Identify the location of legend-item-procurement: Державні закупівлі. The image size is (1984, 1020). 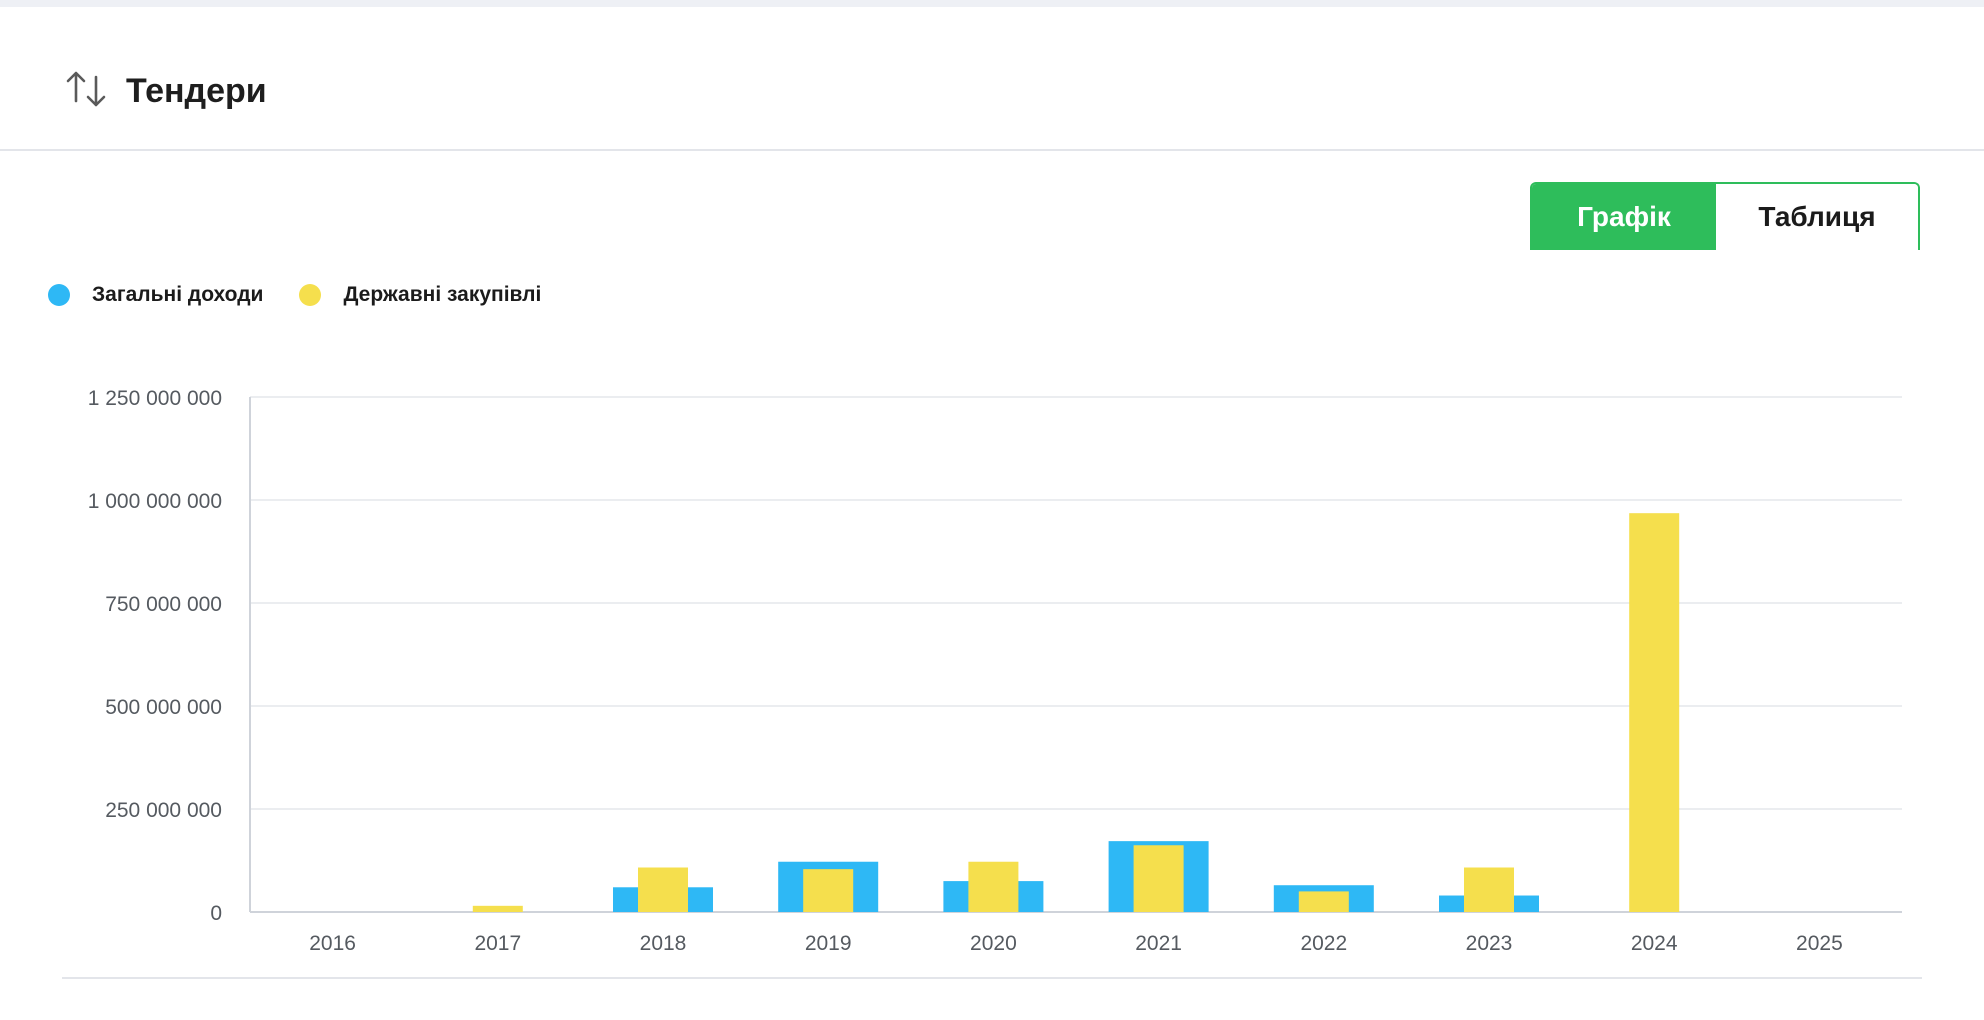
(420, 295).